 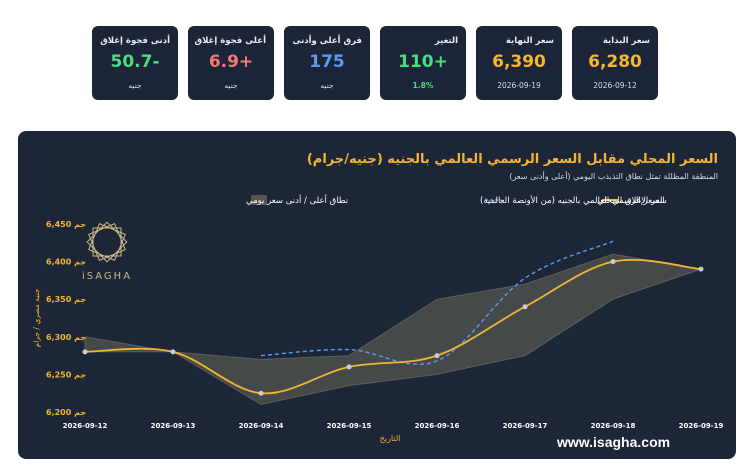 What do you see at coordinates (327, 41) in the screenshot?
I see `card-label: فرق أعلى وأدنى` at bounding box center [327, 41].